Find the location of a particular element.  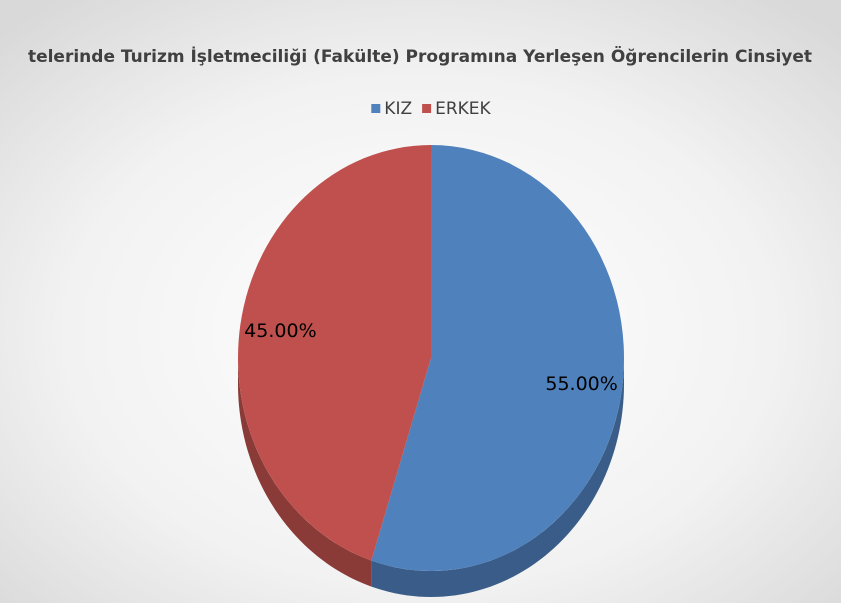

data-label: 55.00% is located at coordinates (581, 384).